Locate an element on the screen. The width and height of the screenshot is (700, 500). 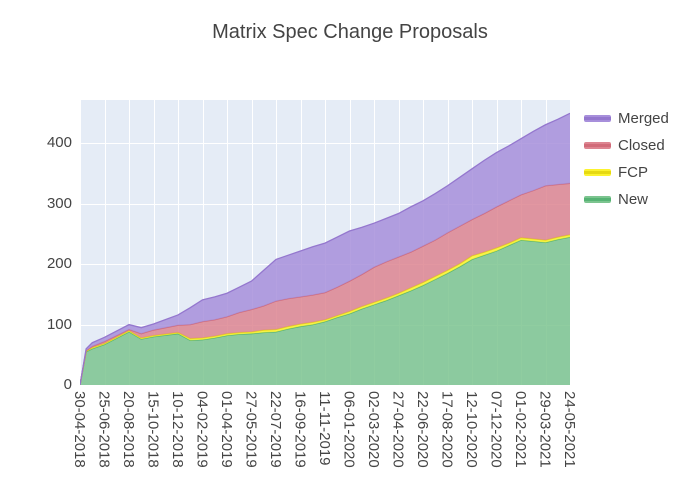
legend: Merged Closed FCP New is located at coordinates (626, 159).